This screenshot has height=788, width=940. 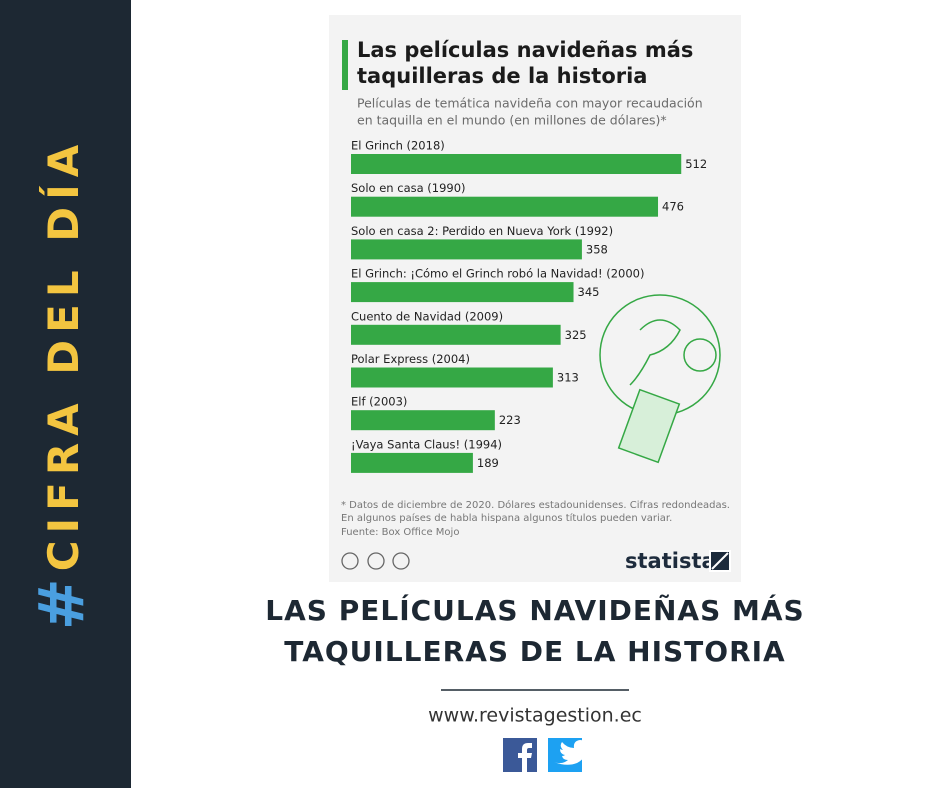 What do you see at coordinates (408, 188) in the screenshot?
I see `category-label: Solo en casa (1990)` at bounding box center [408, 188].